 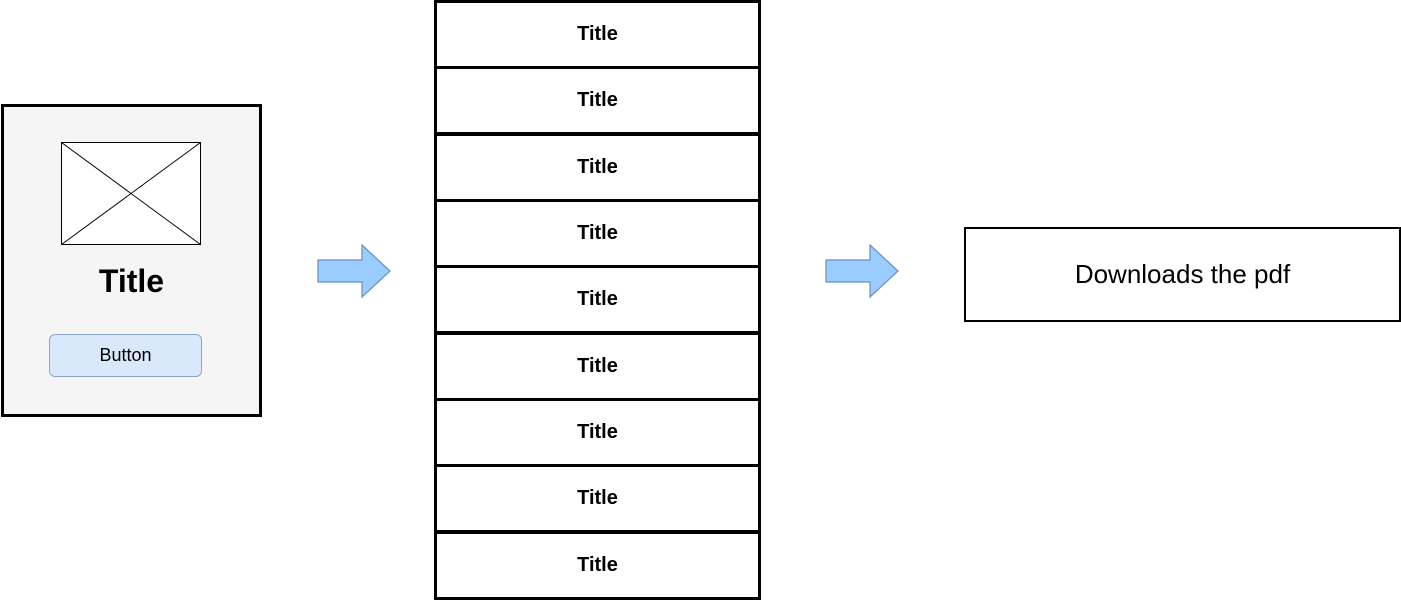 I want to click on card-title: Title, so click(x=131, y=281).